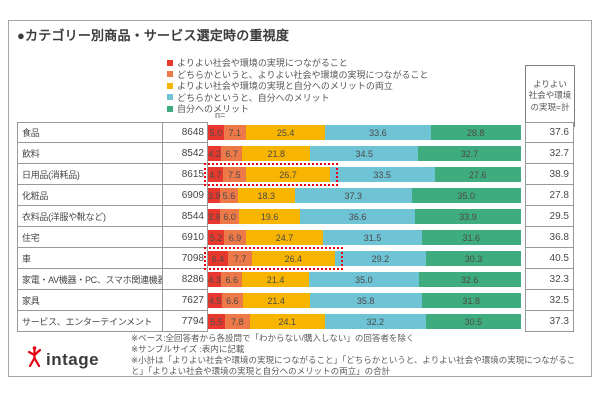 This screenshot has height=400, width=600. What do you see at coordinates (253, 97) in the screenshot?
I see `legend-label: どちらかというと、自分へのメリット` at bounding box center [253, 97].